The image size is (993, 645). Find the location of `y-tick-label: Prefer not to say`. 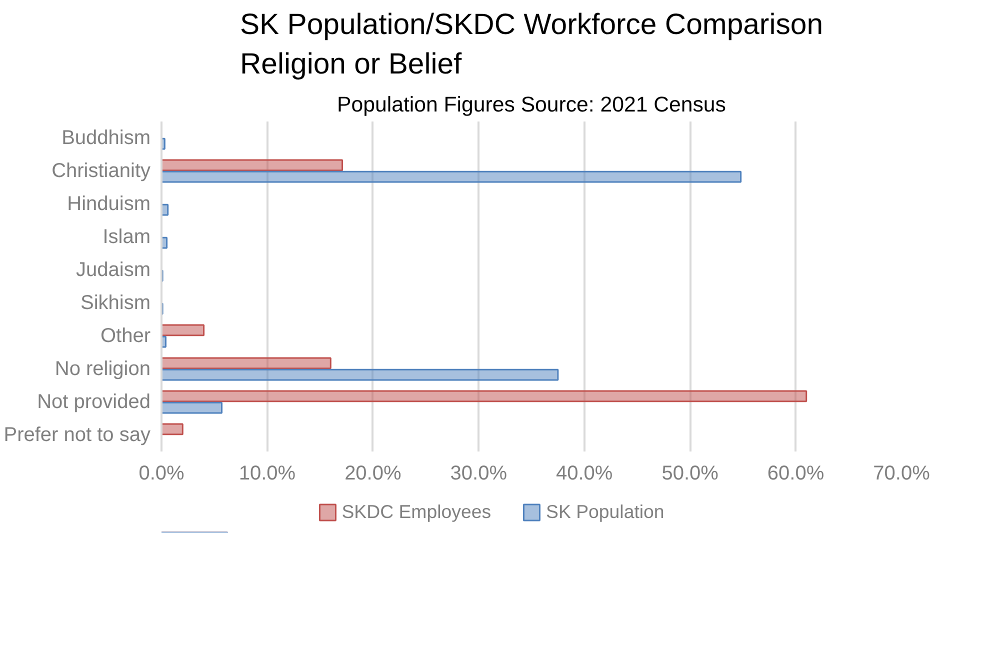

y-tick-label: Prefer not to say is located at coordinates (77, 435).